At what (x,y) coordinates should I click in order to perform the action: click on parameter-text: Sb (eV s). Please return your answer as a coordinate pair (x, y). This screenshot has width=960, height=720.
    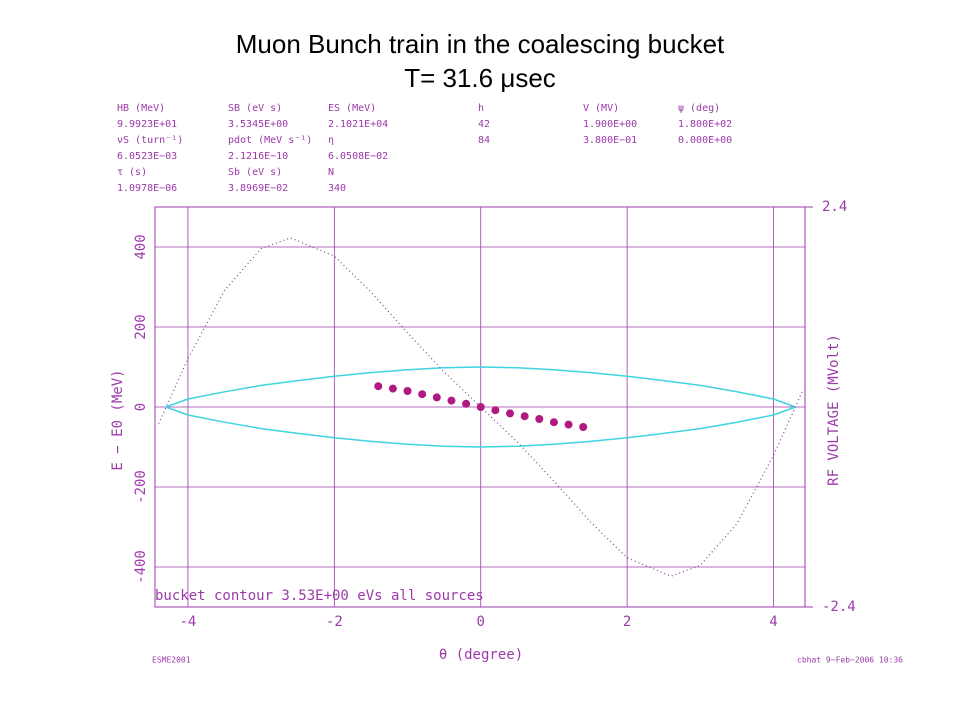
    Looking at the image, I should click on (255, 172).